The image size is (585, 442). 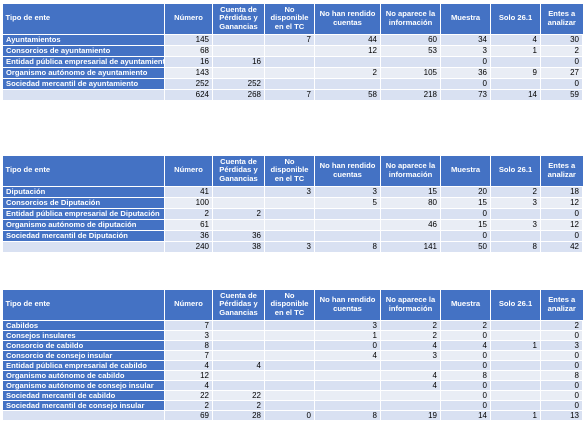 I want to click on row-label: Sociedad mercantil de Diputación, so click(x=83, y=235).